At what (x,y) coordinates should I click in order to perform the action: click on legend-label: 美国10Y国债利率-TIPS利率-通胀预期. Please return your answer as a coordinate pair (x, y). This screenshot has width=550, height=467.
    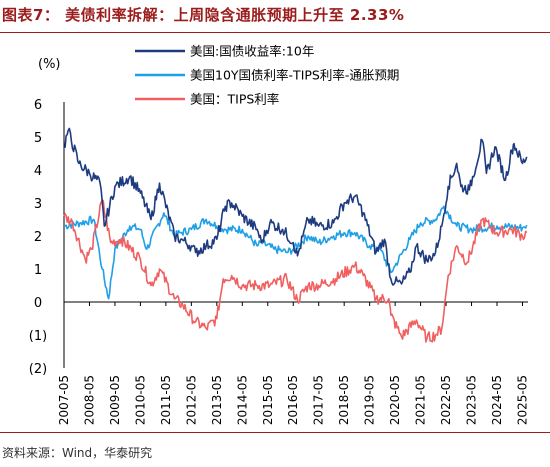
    Looking at the image, I should click on (294, 75).